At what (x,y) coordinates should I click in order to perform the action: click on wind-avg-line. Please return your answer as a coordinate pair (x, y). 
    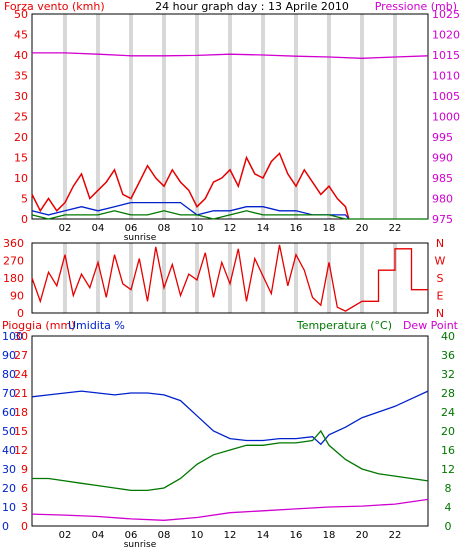
    Looking at the image, I should click on (190, 210).